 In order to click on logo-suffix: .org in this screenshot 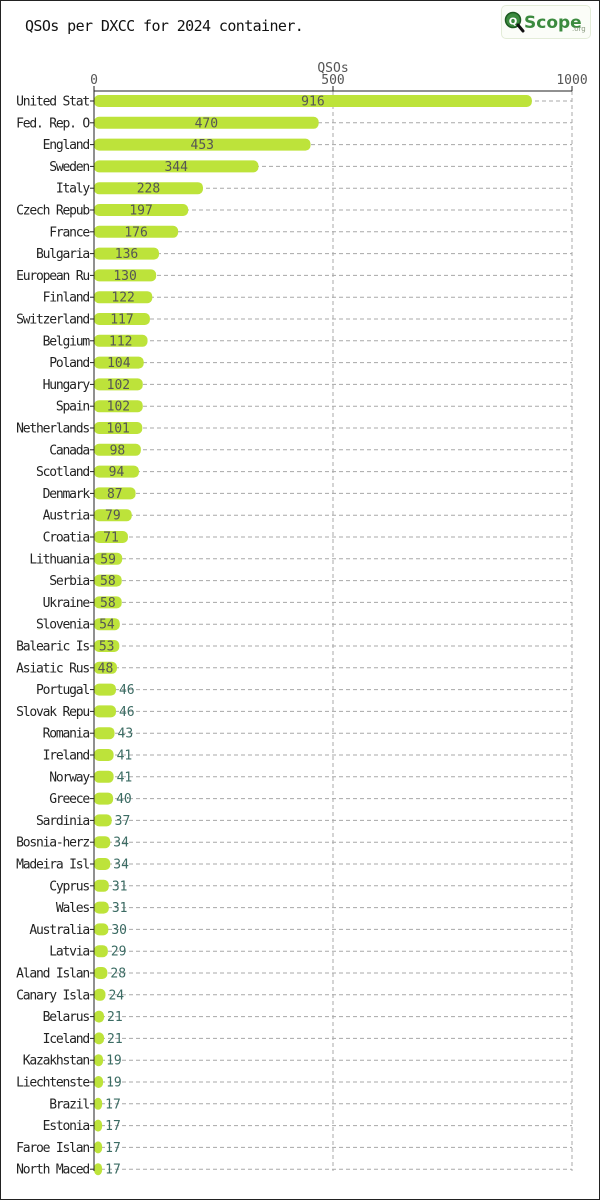, I will do `click(579, 29)`.